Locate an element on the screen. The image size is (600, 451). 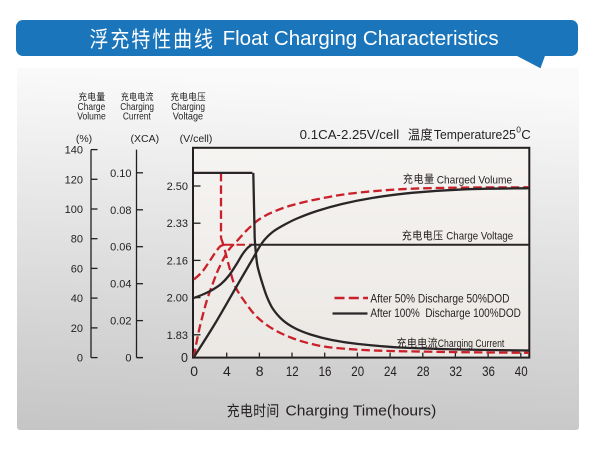
svg-text: 2.00 is located at coordinates (177, 299).